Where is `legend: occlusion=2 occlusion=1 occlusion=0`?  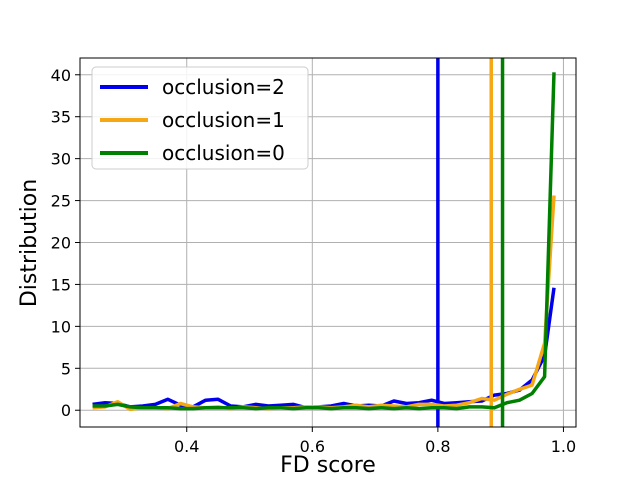 legend: occlusion=2 occlusion=1 occlusion=0 is located at coordinates (200, 118).